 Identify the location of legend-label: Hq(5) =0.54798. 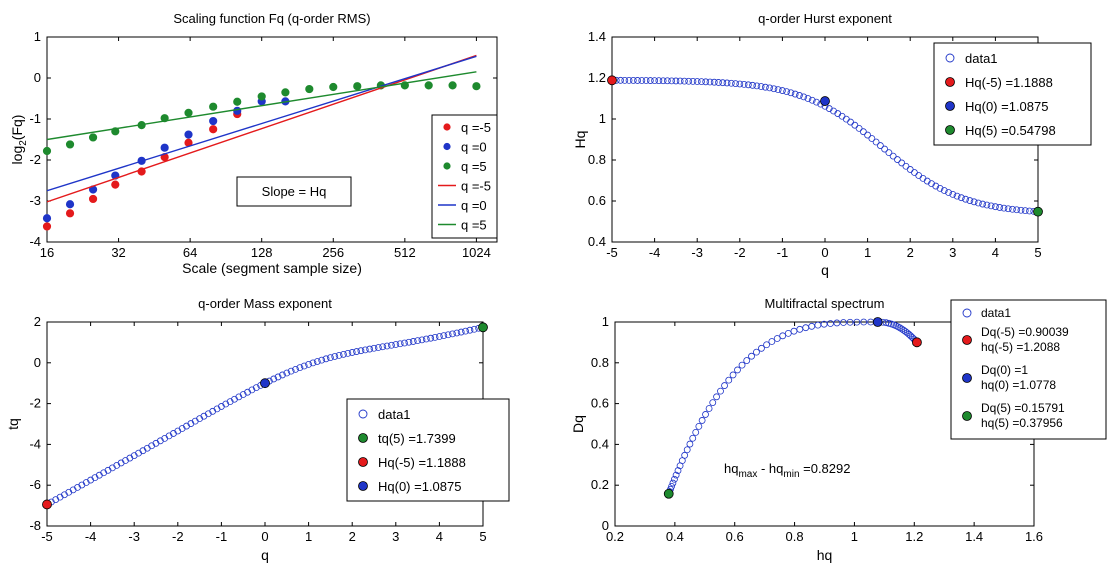
(1010, 130).